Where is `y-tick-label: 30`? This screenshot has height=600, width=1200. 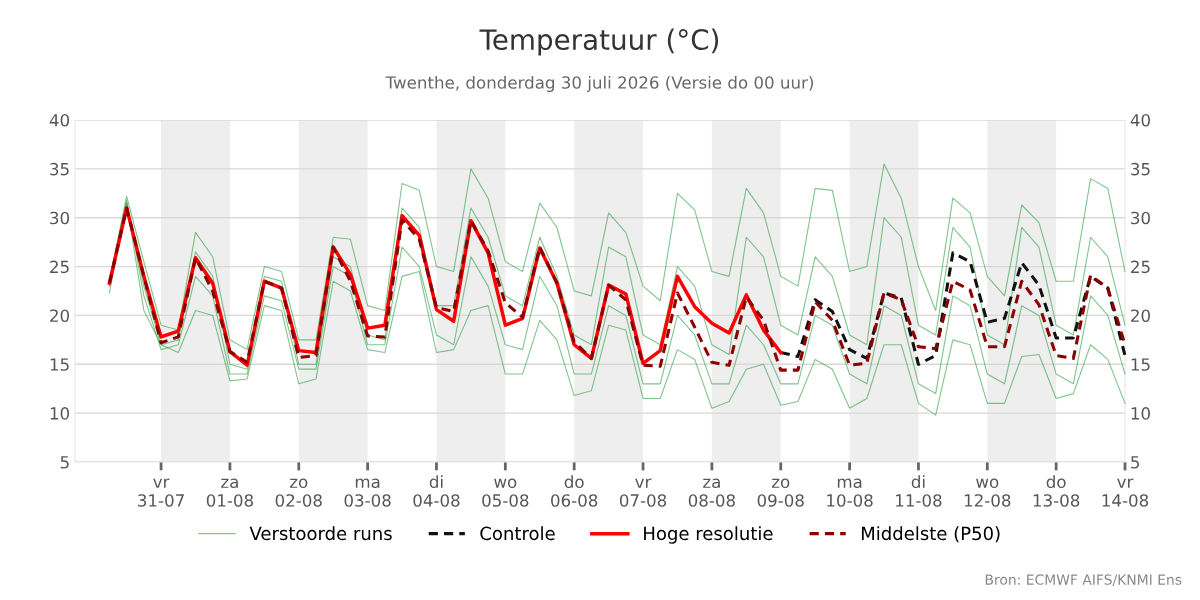 y-tick-label: 30 is located at coordinates (60, 218).